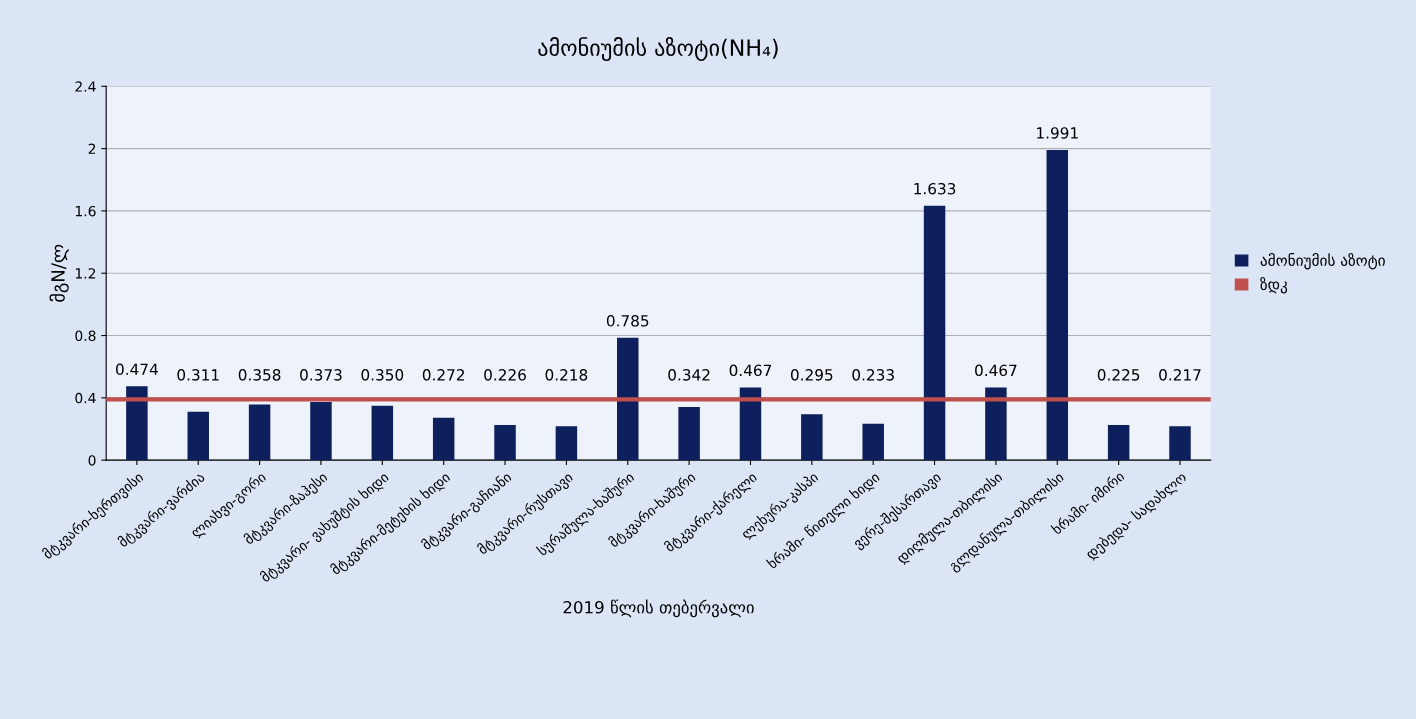  I want to click on y-tick-label: 1.6, so click(85, 211).